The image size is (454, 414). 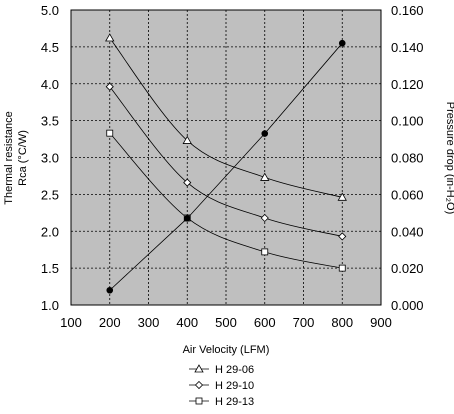 What do you see at coordinates (187, 322) in the screenshot?
I see `x-tick-label: 400` at bounding box center [187, 322].